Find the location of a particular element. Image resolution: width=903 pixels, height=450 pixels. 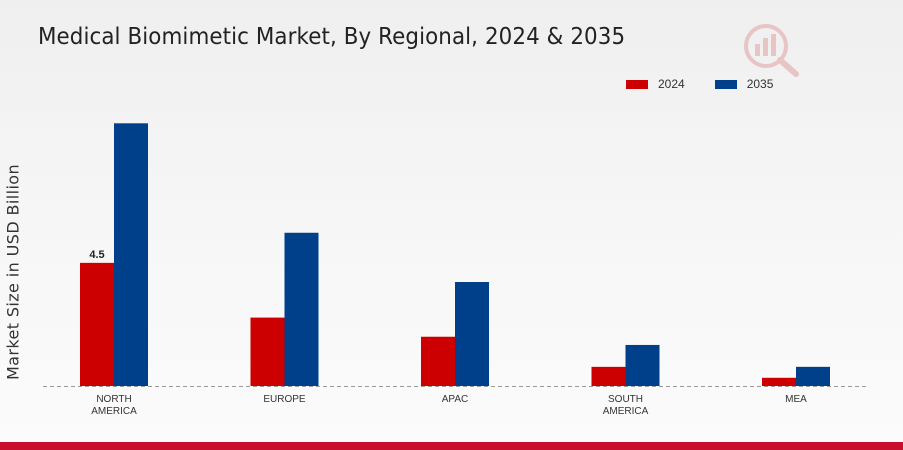

bar-2035-north-america is located at coordinates (131, 255).